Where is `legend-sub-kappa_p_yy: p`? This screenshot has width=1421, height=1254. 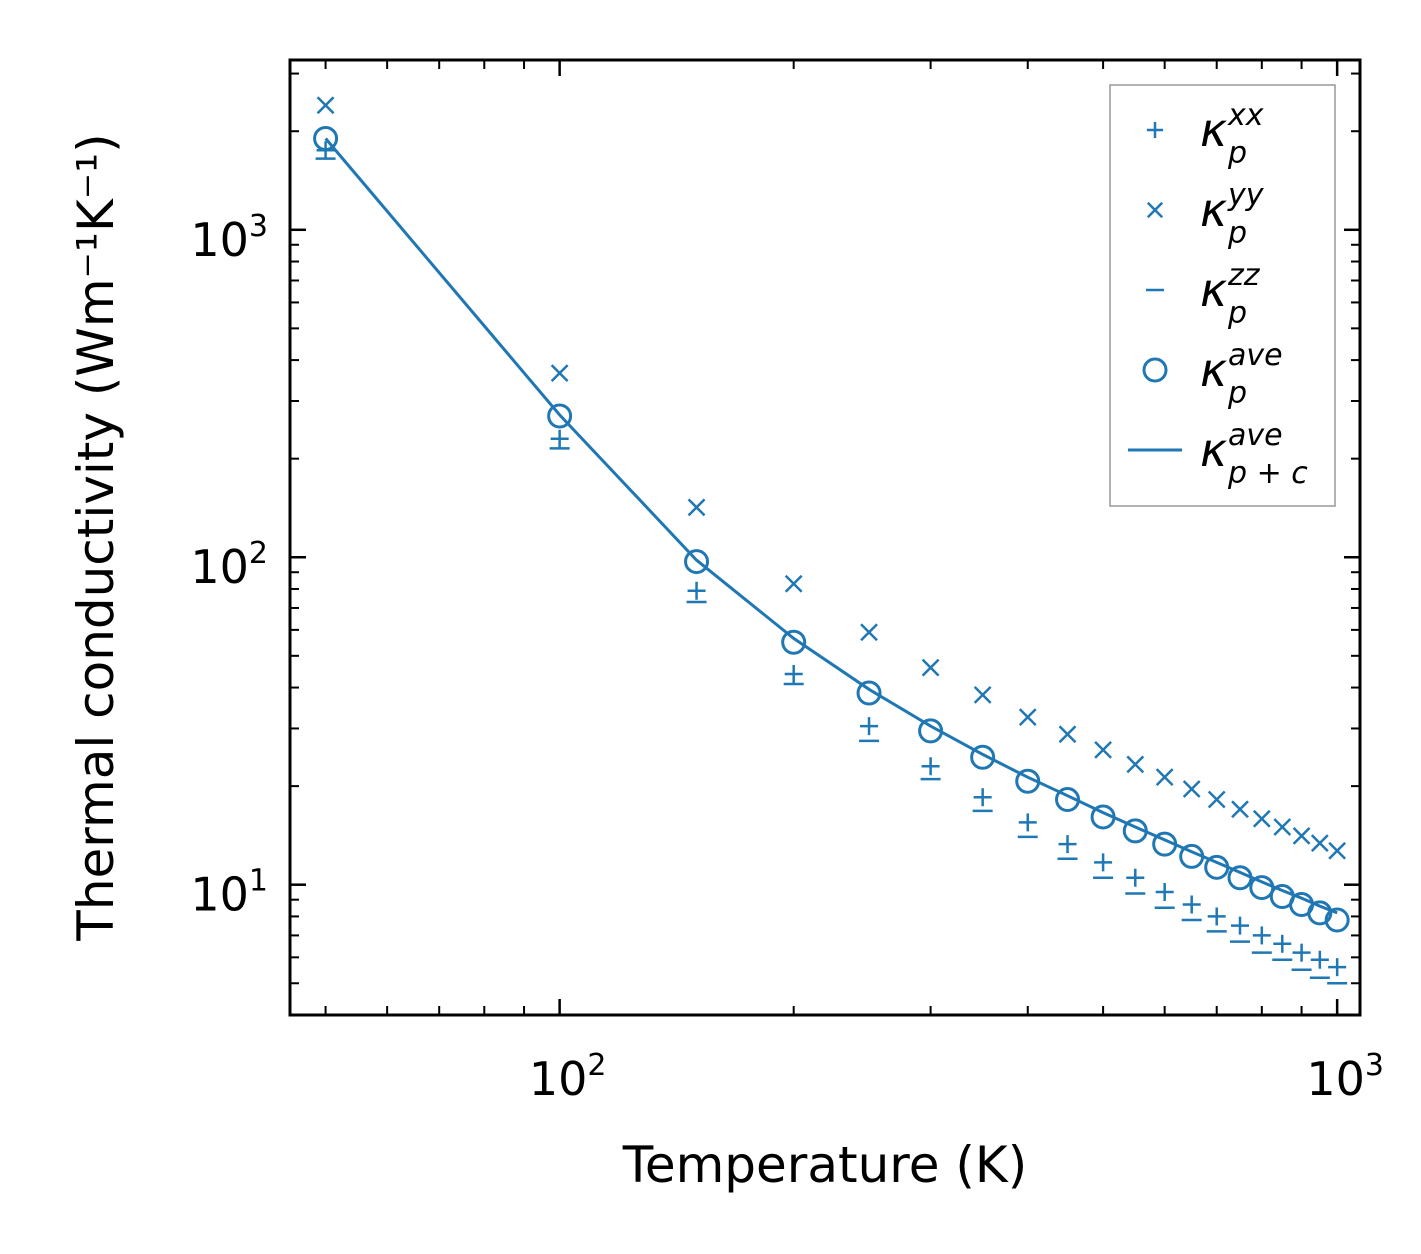 legend-sub-kappa_p_yy: p is located at coordinates (1237, 233).